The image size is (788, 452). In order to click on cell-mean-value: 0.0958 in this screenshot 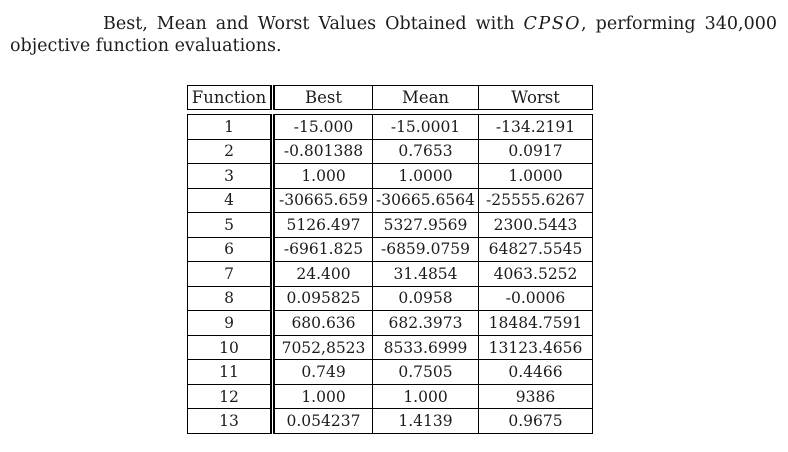, I will do `click(425, 298)`.